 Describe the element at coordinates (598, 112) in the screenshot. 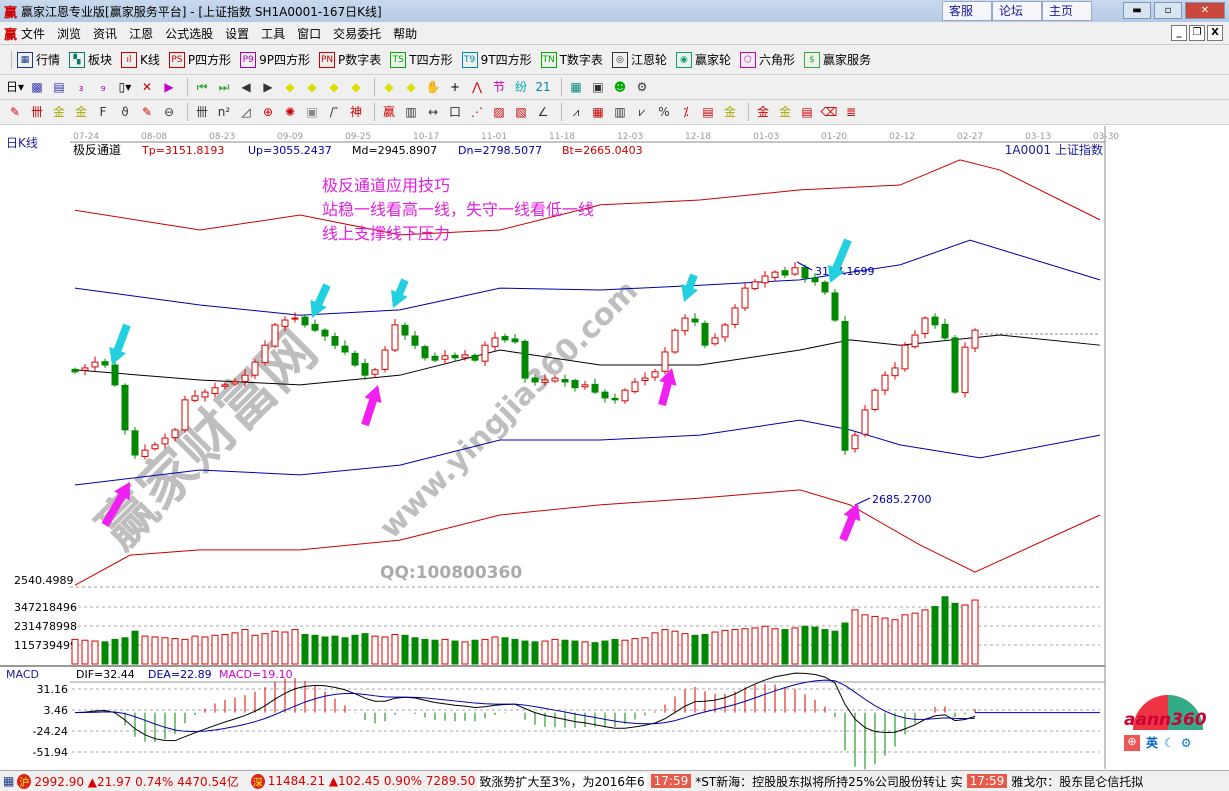

I see `grid-icon: ▦` at that location.